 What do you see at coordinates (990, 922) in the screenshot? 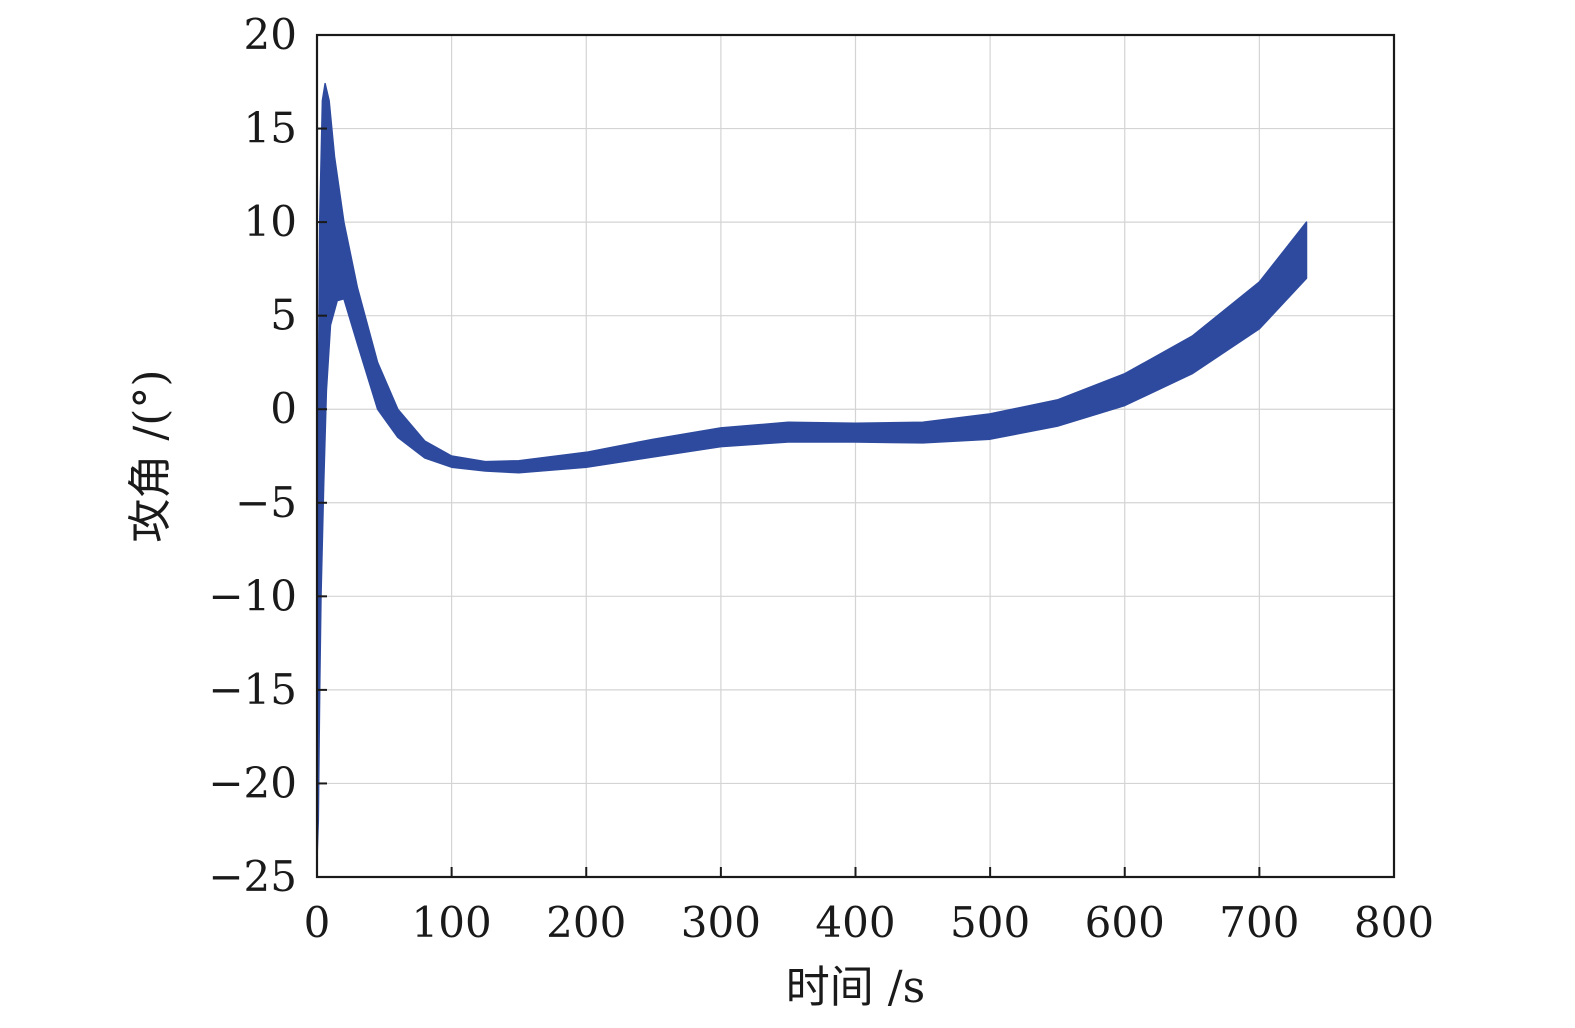
I see `x-tick-label: 500` at bounding box center [990, 922].